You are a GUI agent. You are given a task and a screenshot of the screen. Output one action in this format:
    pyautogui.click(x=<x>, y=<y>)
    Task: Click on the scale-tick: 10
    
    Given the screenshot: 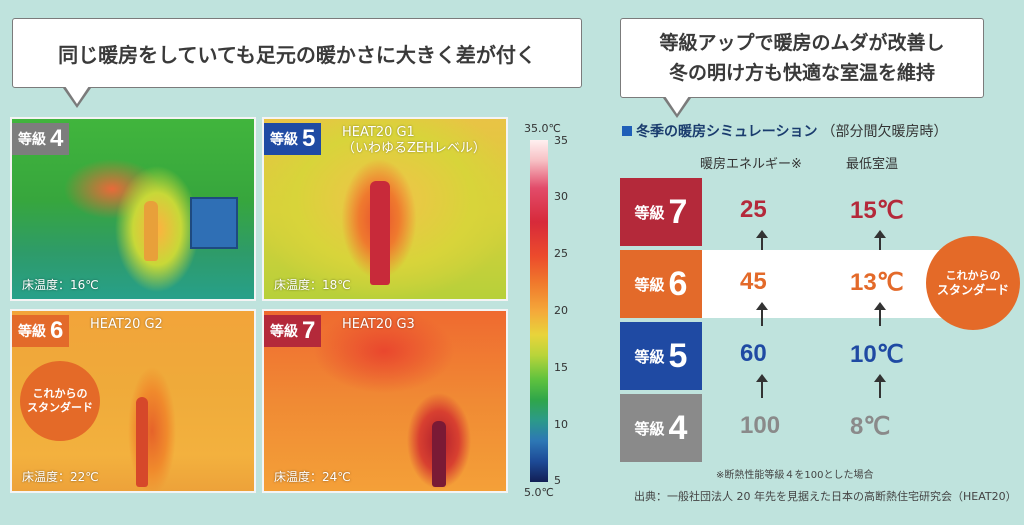 What is the action you would take?
    pyautogui.click(x=561, y=424)
    